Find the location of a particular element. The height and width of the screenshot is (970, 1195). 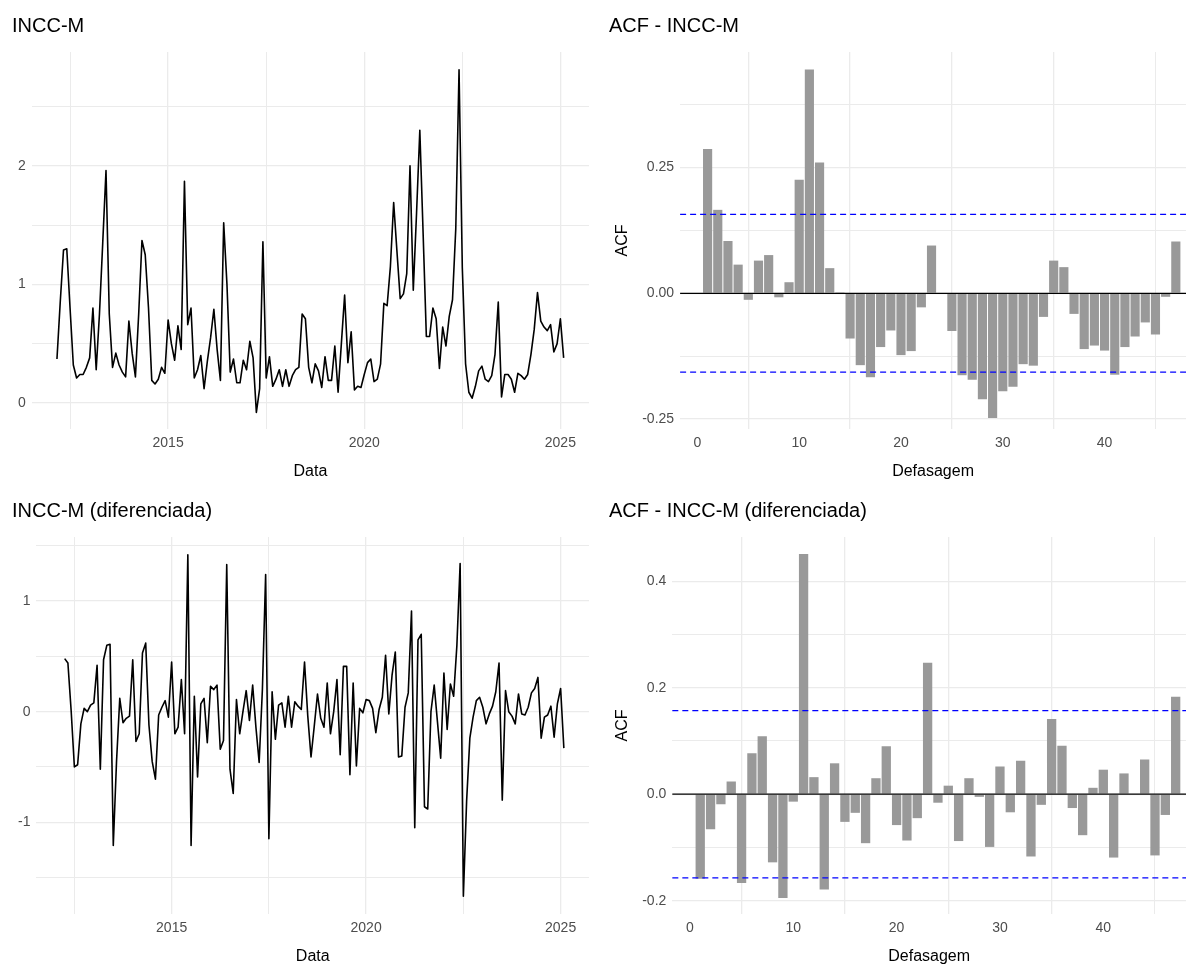

y-tick-label: 0.4 is located at coordinates (656, 580).